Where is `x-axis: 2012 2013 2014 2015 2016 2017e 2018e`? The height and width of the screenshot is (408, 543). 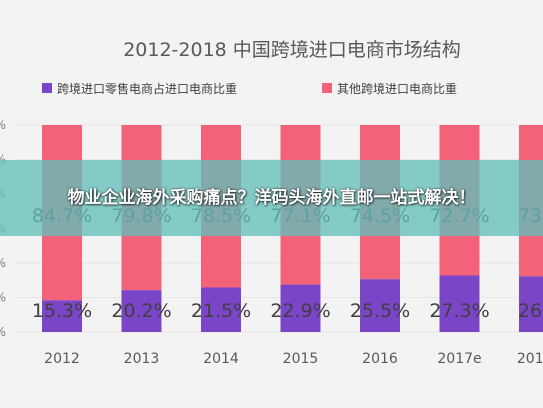
x-axis: 2012 2013 2014 2015 2016 2017e 2018e is located at coordinates (293, 359).